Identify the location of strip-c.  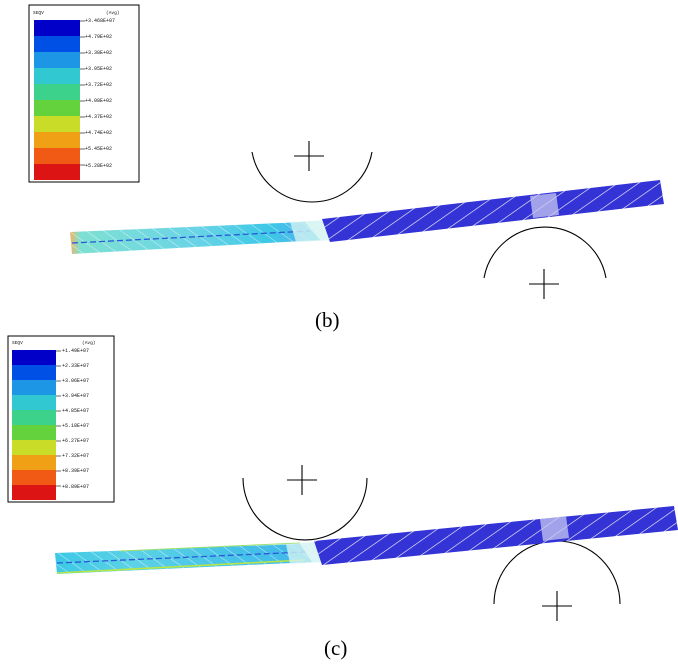
(366, 540).